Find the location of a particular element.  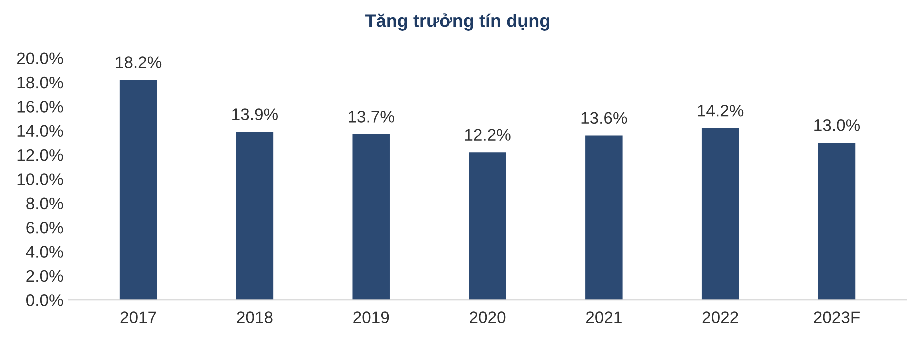

y-tick-label: 4.0% is located at coordinates (45, 252).